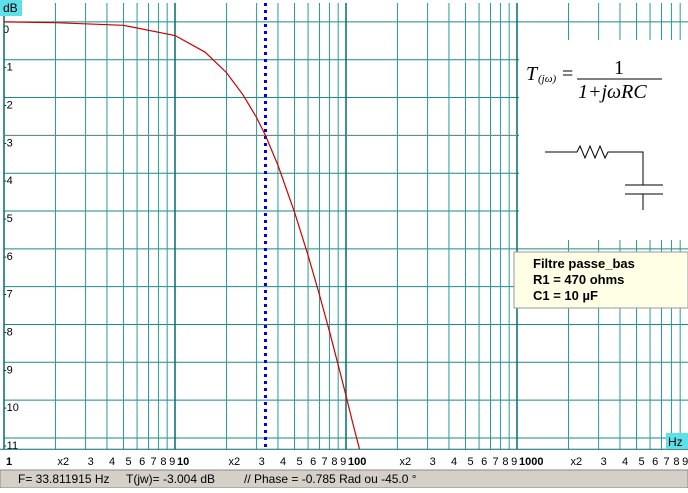 The height and width of the screenshot is (493, 688). Describe the element at coordinates (64, 479) in the screenshot. I see `status-frequency: F= 33.811915 Hz` at that location.